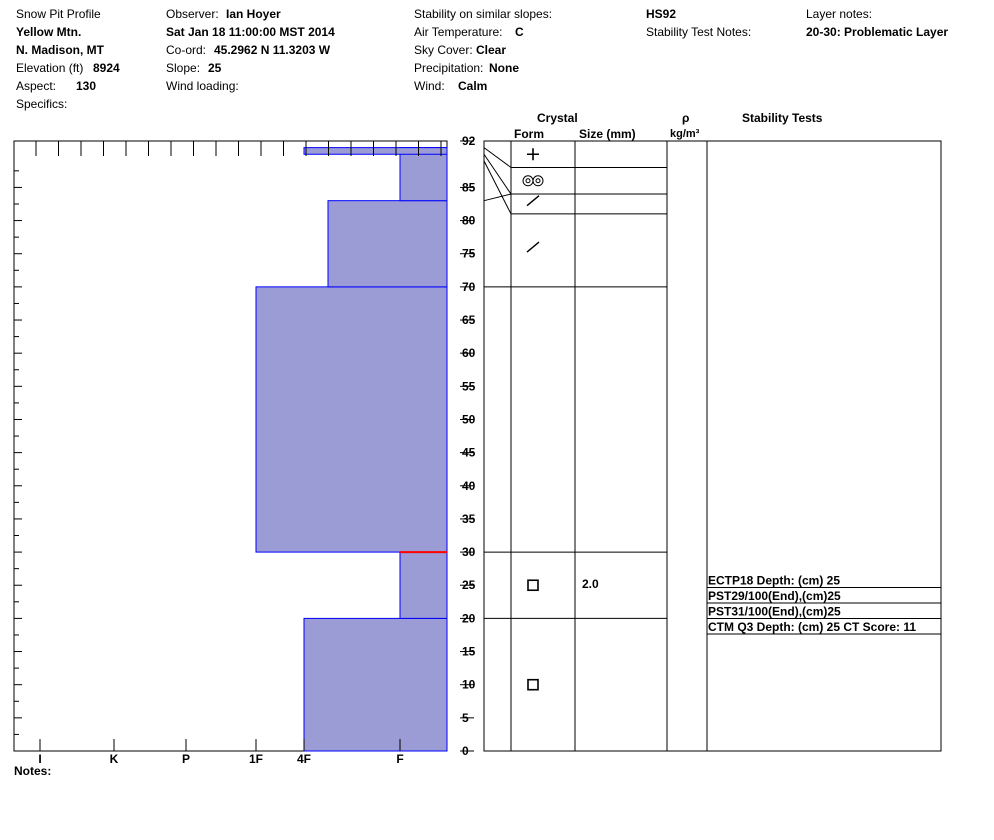 The height and width of the screenshot is (840, 994). Describe the element at coordinates (661, 14) in the screenshot. I see `snow-height: HS92` at that location.